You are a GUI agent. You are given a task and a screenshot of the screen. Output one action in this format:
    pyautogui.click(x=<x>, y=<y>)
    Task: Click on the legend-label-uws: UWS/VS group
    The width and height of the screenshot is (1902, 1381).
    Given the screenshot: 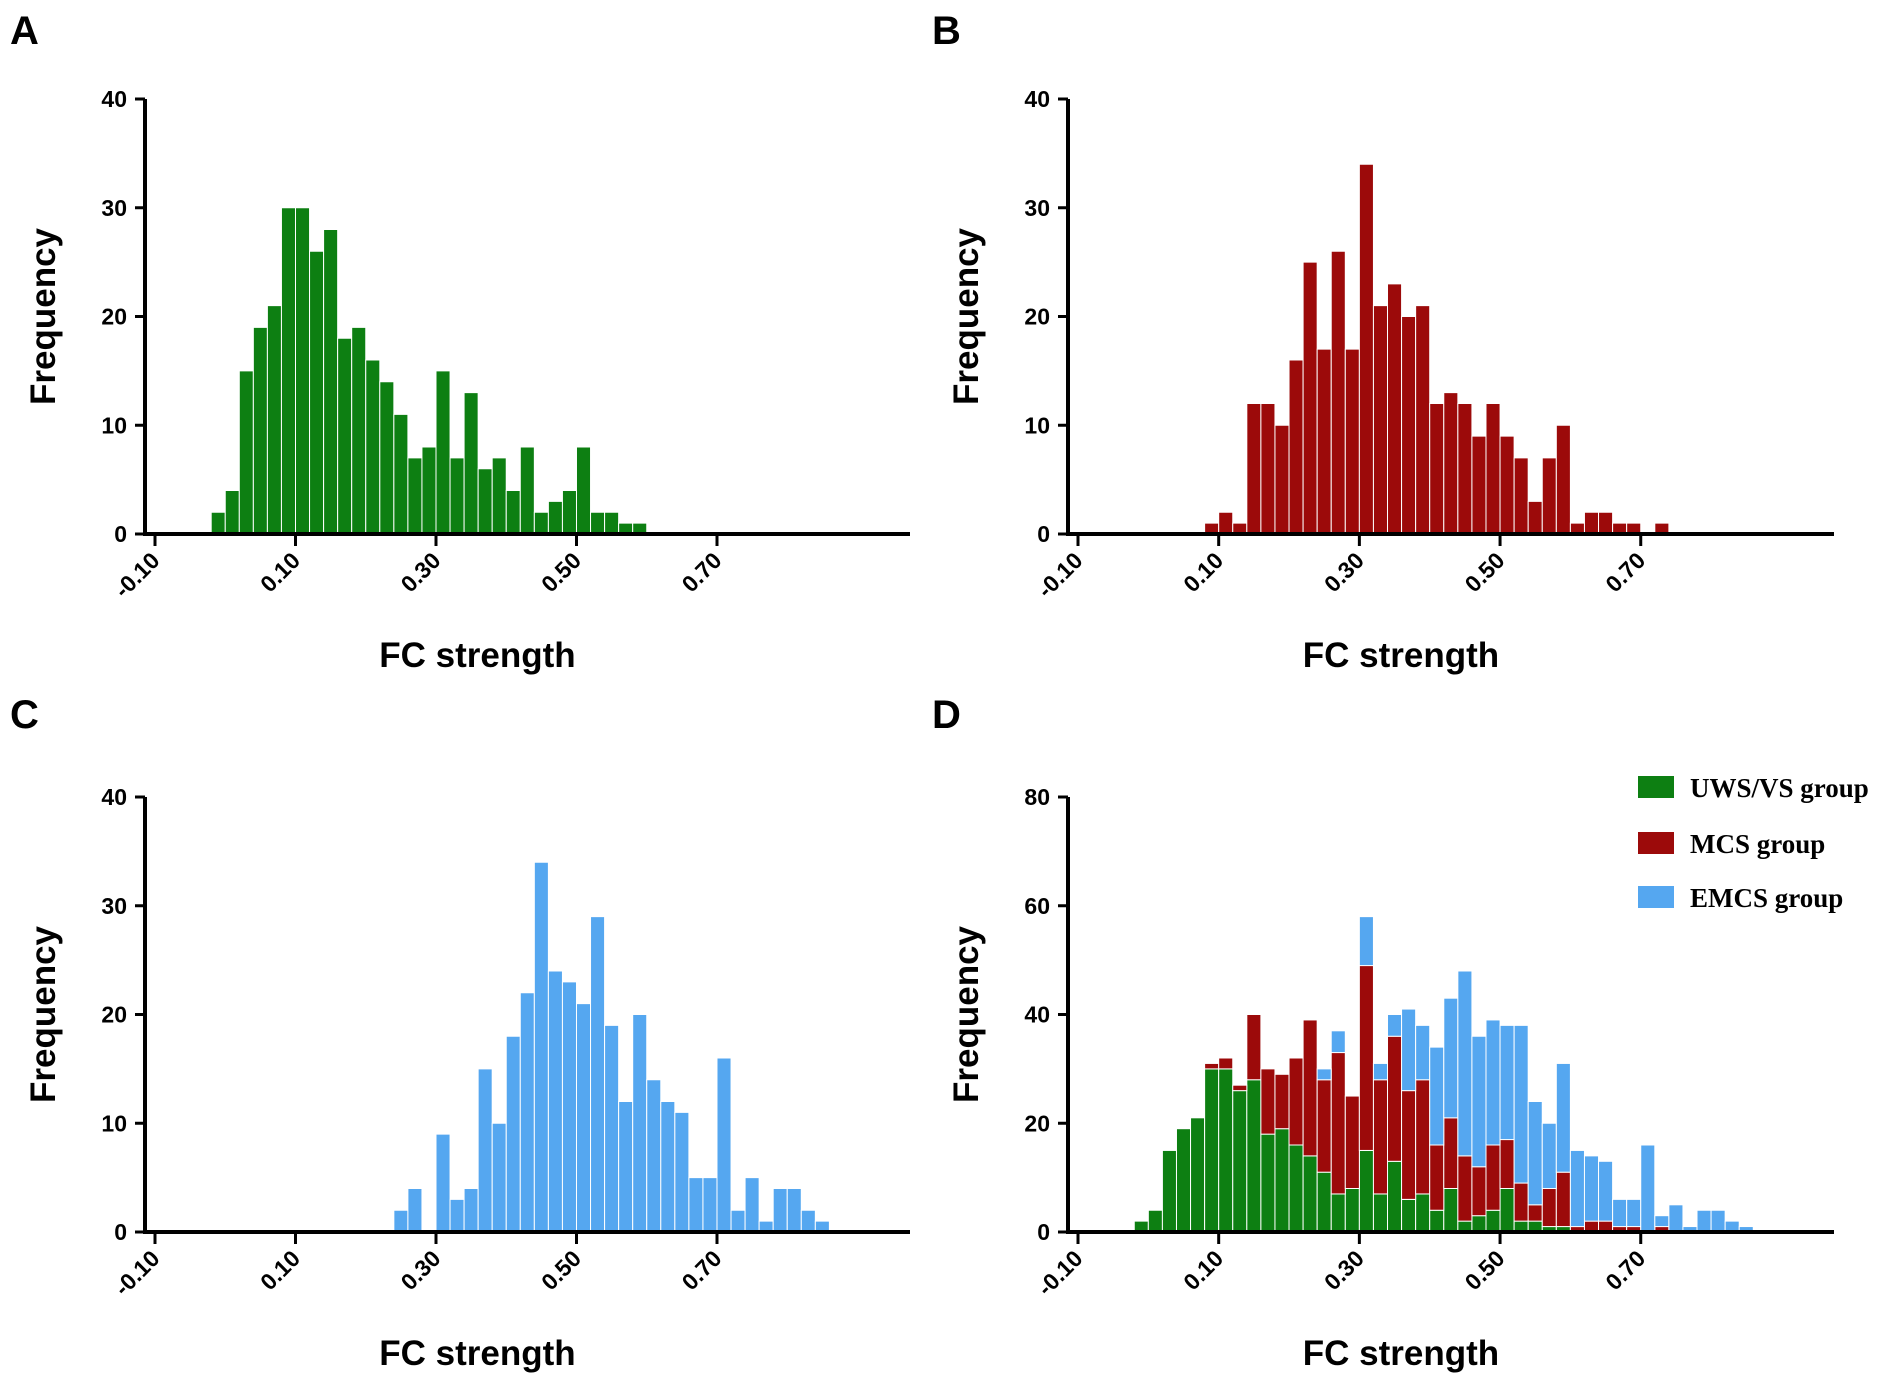 What is the action you would take?
    pyautogui.click(x=1779, y=788)
    